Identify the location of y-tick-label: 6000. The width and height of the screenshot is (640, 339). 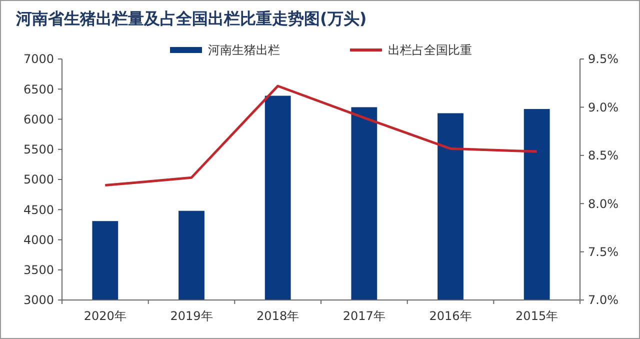
(38, 119).